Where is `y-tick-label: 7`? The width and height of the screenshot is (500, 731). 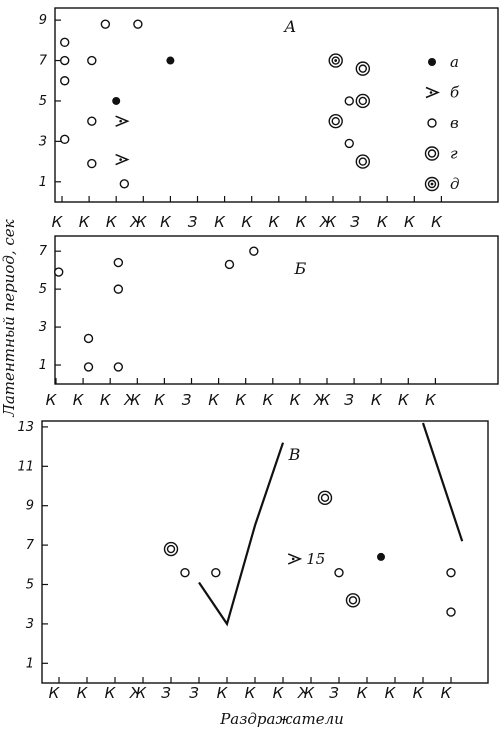 y-tick-label: 7 is located at coordinates (30, 545).